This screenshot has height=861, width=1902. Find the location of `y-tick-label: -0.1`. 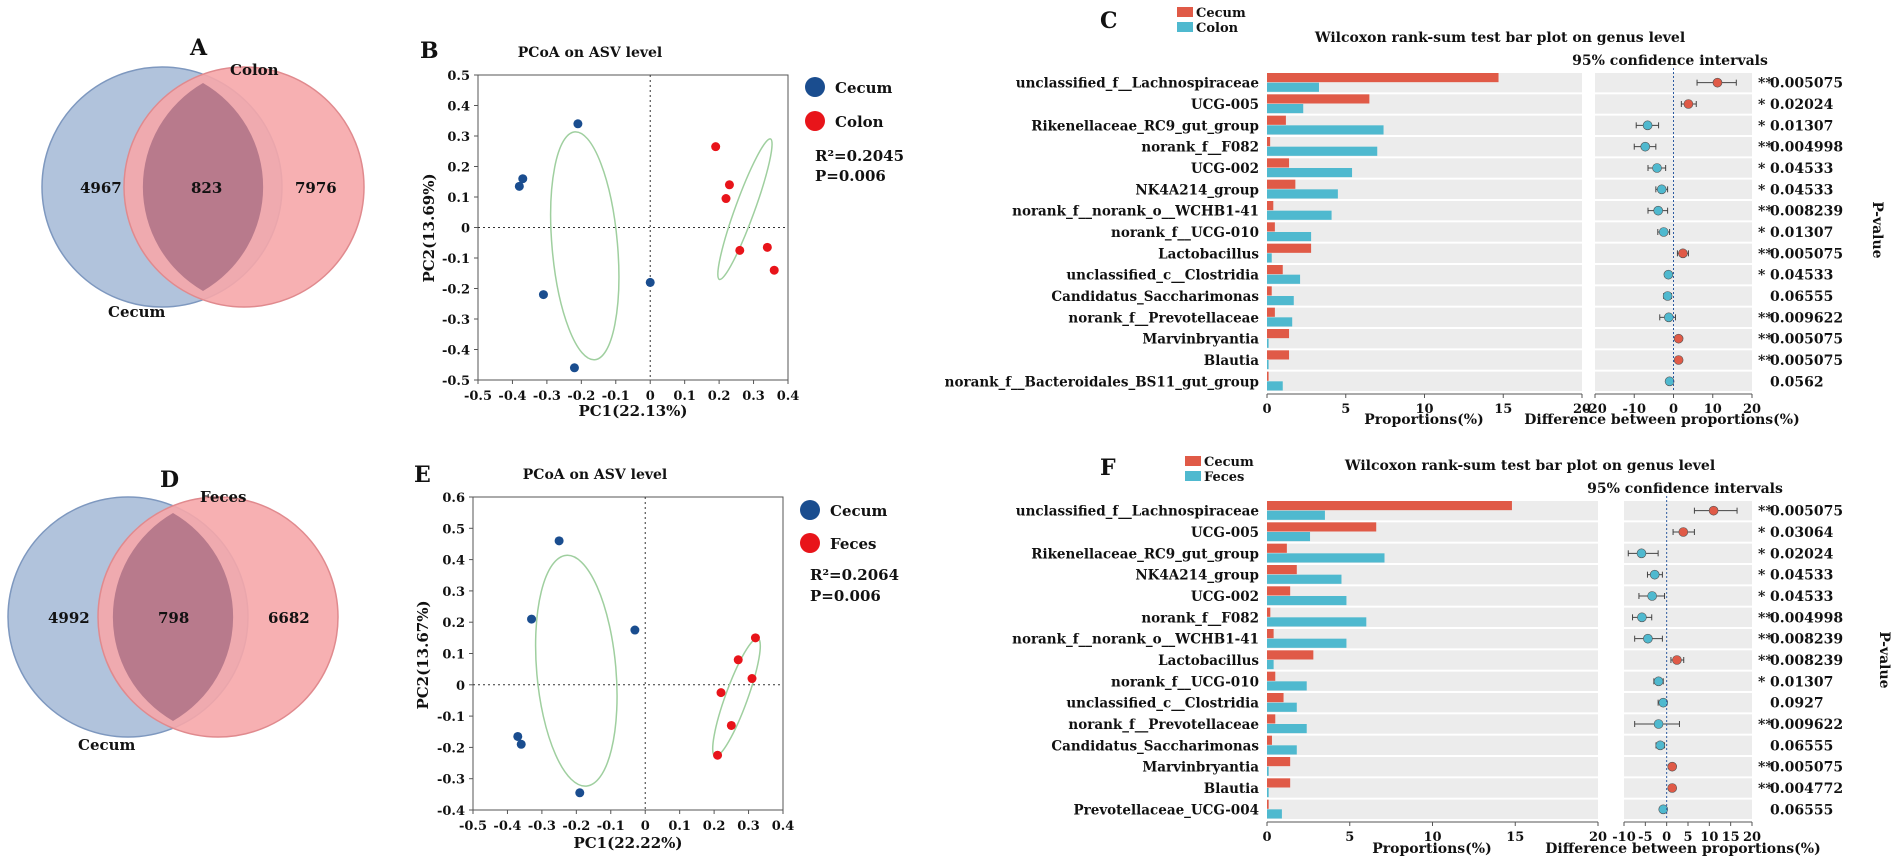

y-tick-label: -0.1 is located at coordinates (456, 259).